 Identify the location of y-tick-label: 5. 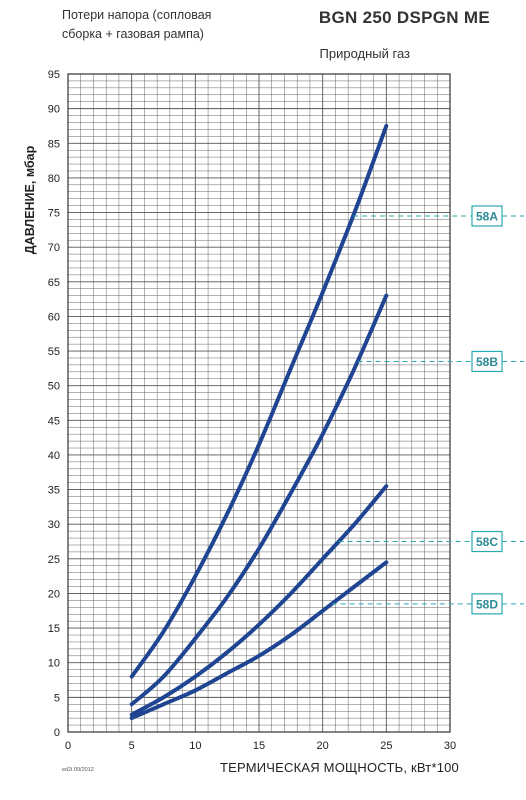
(57, 698).